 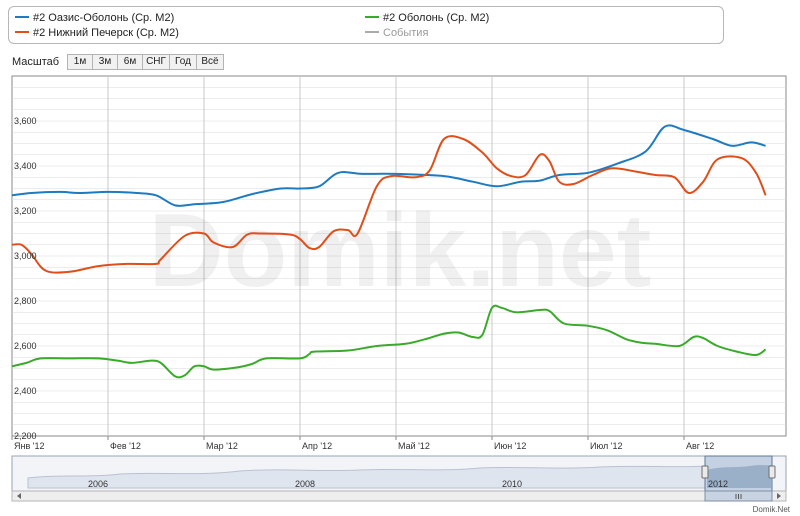 What do you see at coordinates (305, 484) in the screenshot?
I see `navigator-year-label: 2008` at bounding box center [305, 484].